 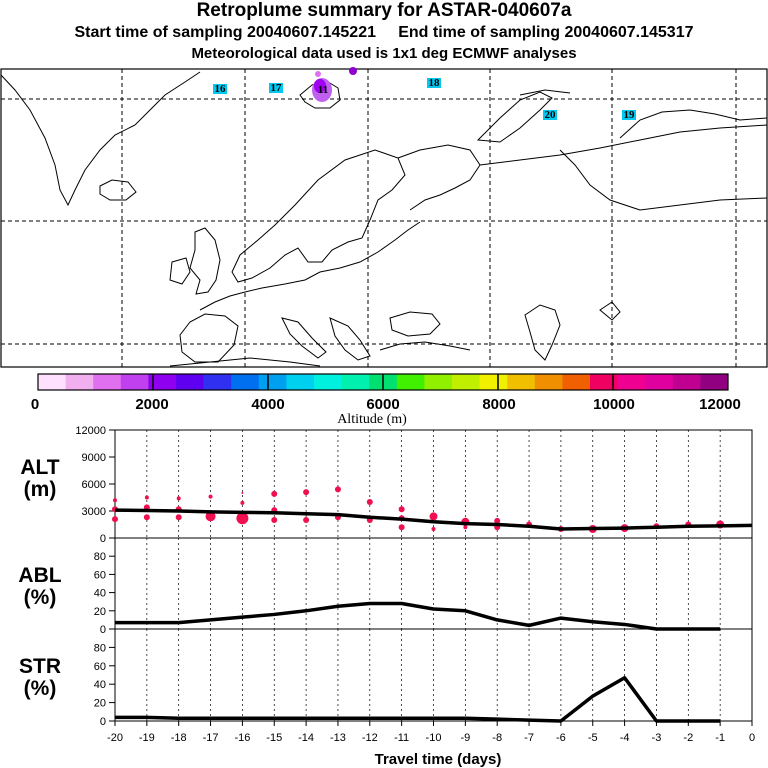 I want to click on day-marker: 19, so click(x=630, y=115).